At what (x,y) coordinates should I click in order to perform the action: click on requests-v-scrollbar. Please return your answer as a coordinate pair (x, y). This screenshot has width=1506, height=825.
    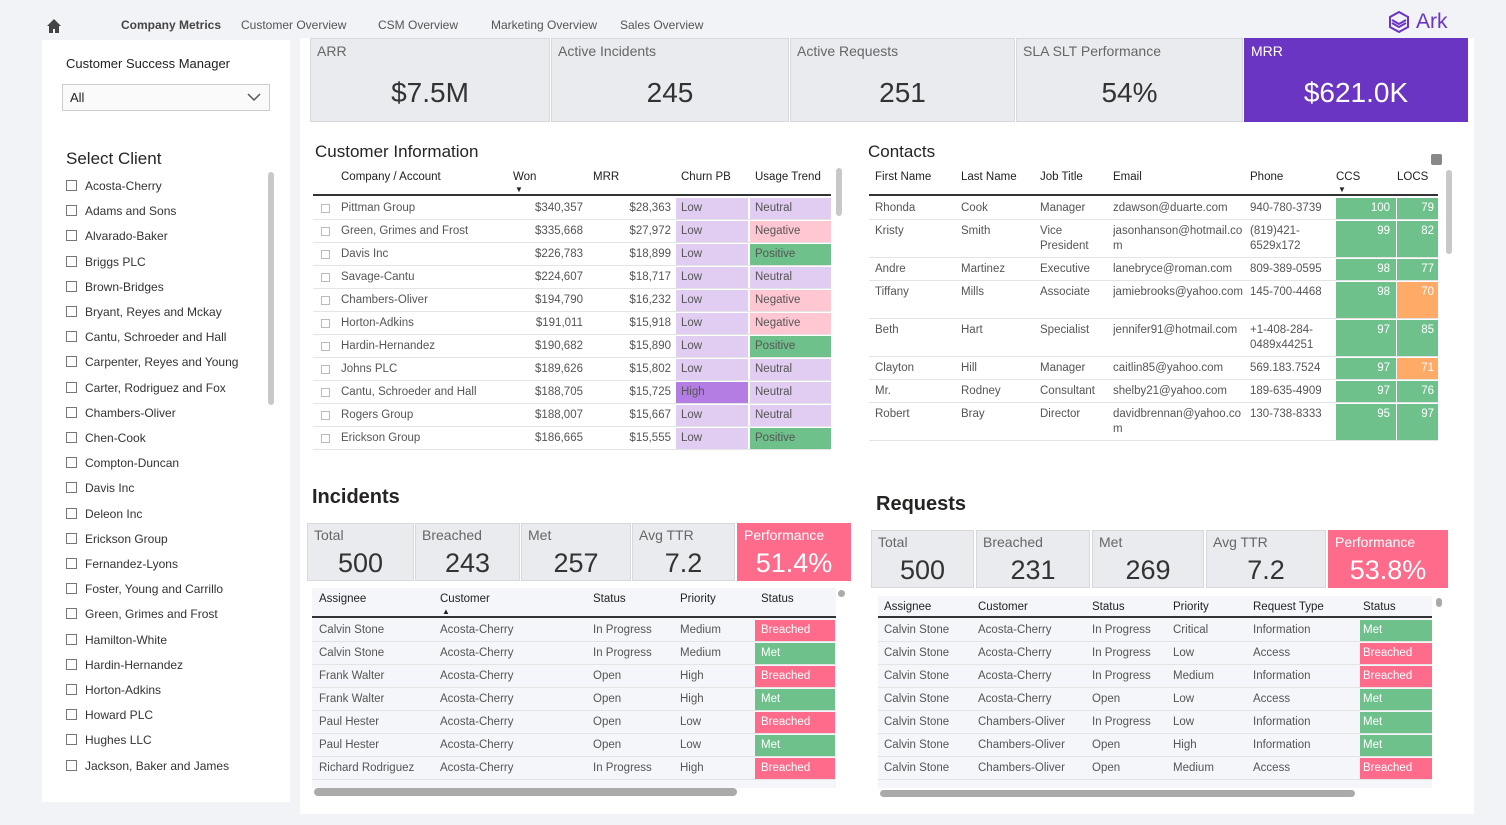
    Looking at the image, I should click on (1439, 602).